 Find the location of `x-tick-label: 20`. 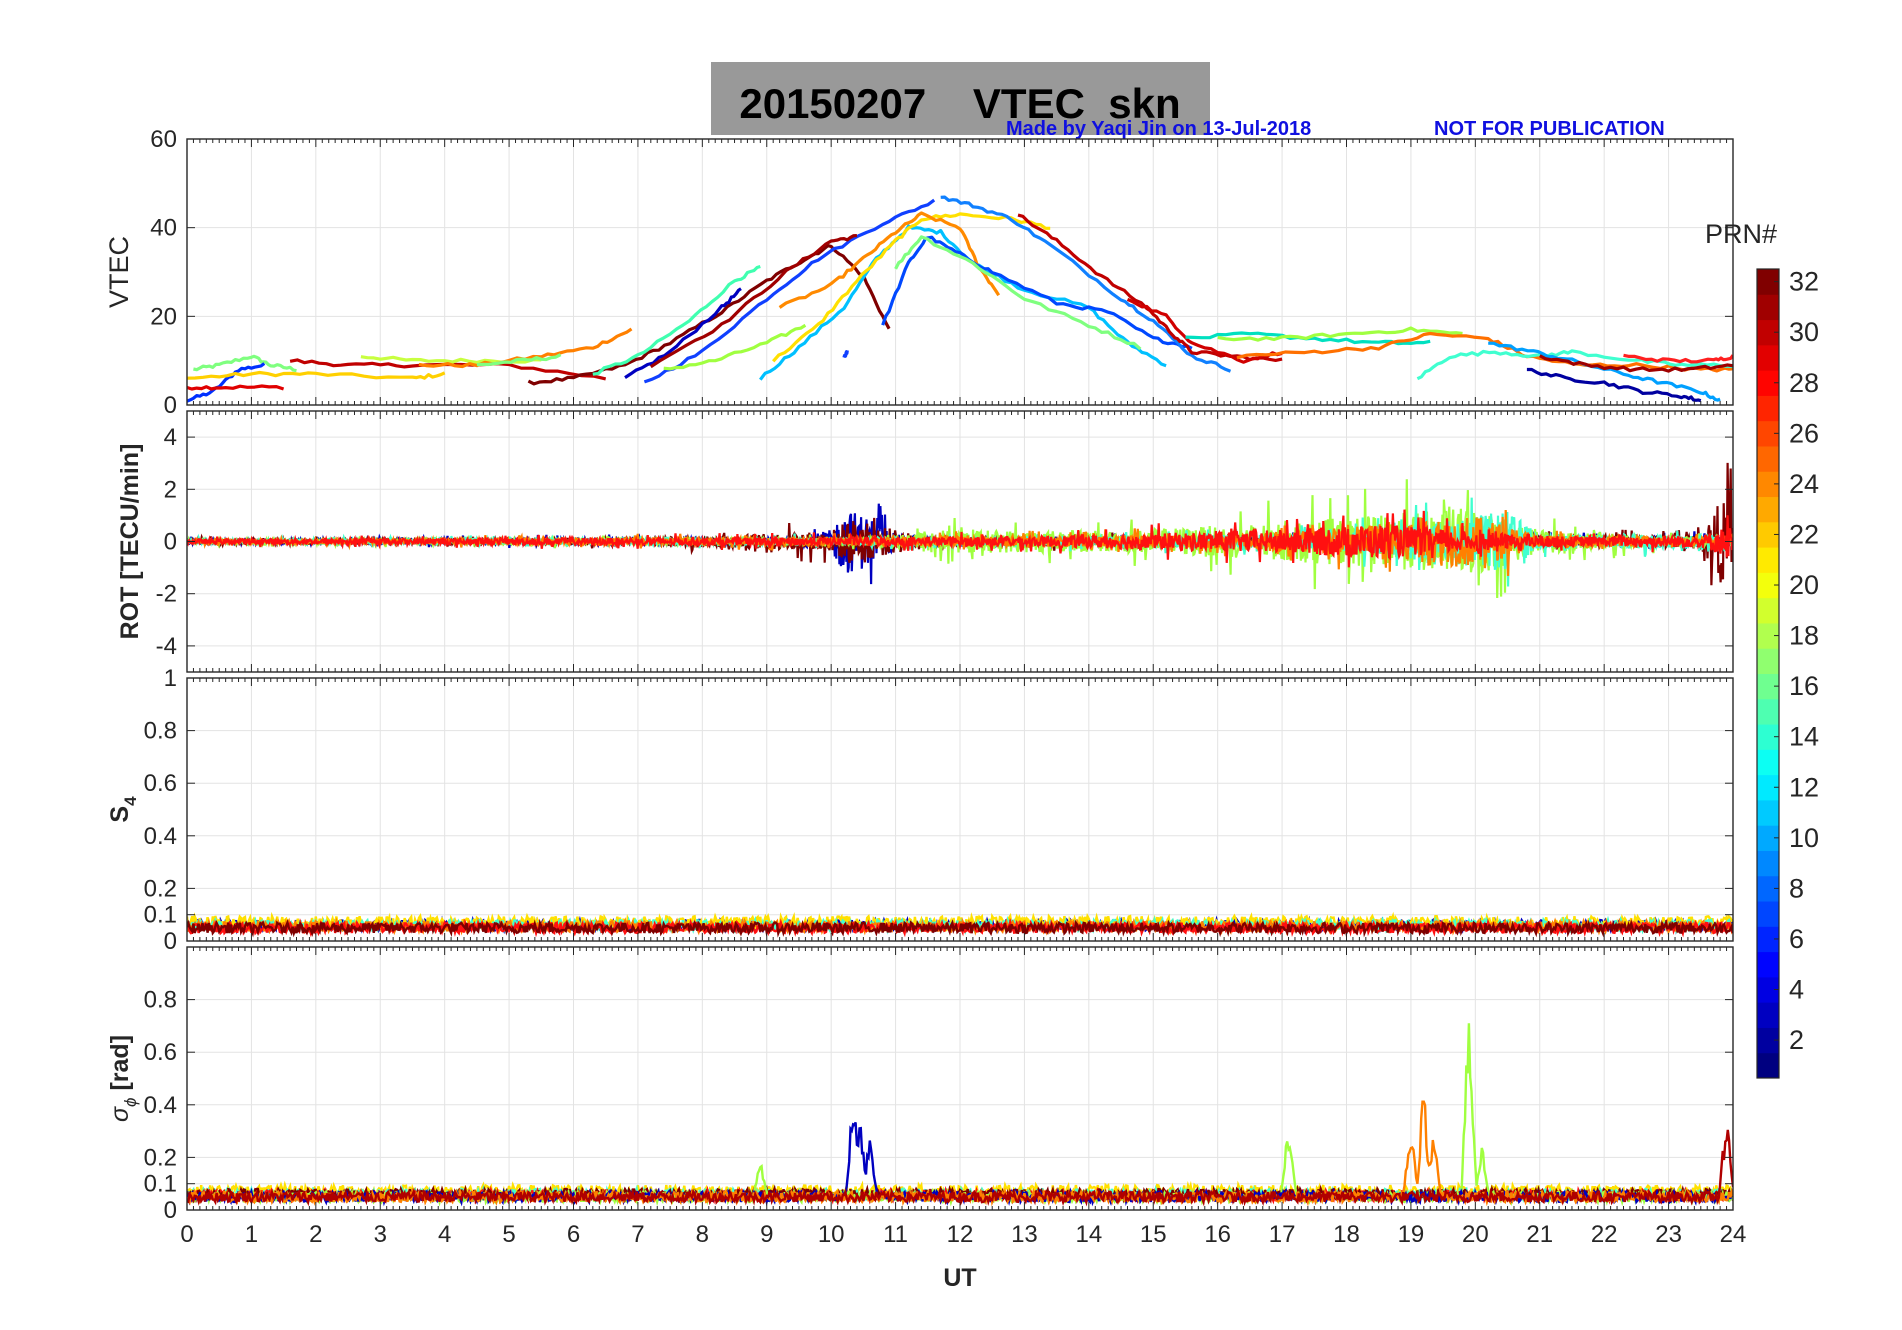

x-tick-label: 20 is located at coordinates (1475, 1234).